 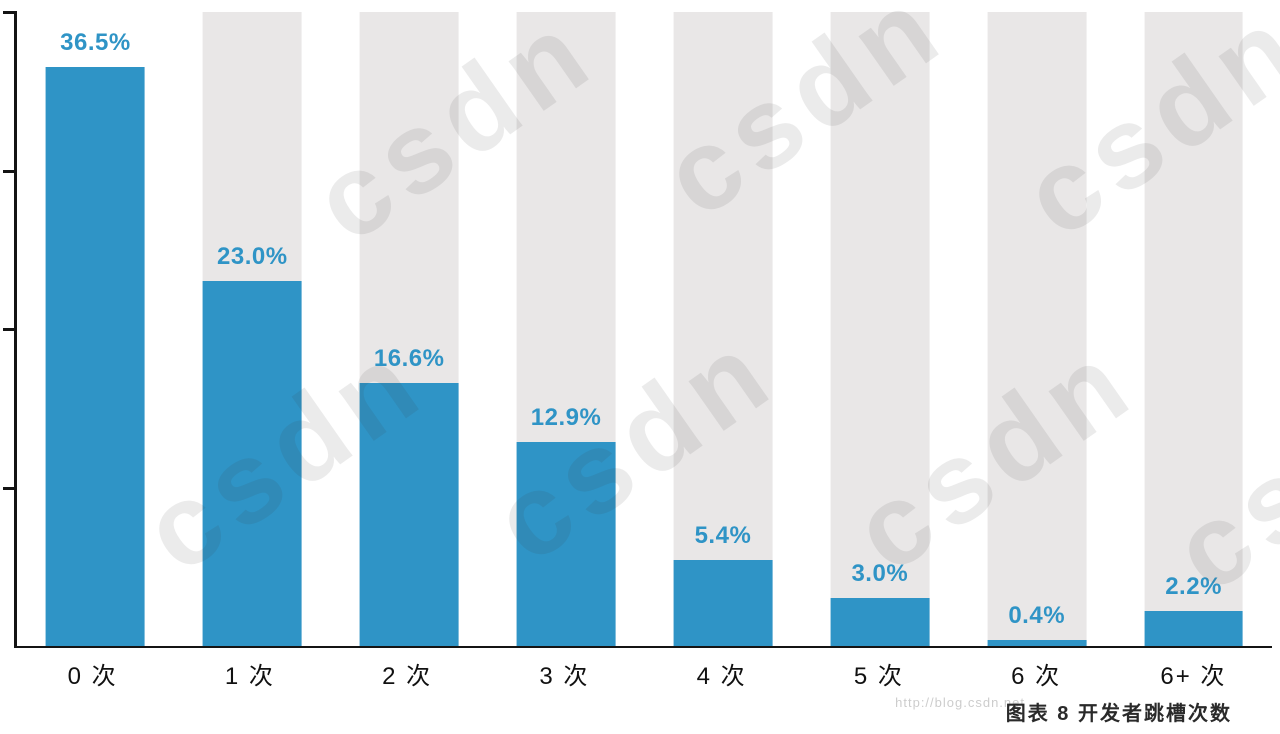 I want to click on bar-column: 0.4%, so click(x=1036, y=329).